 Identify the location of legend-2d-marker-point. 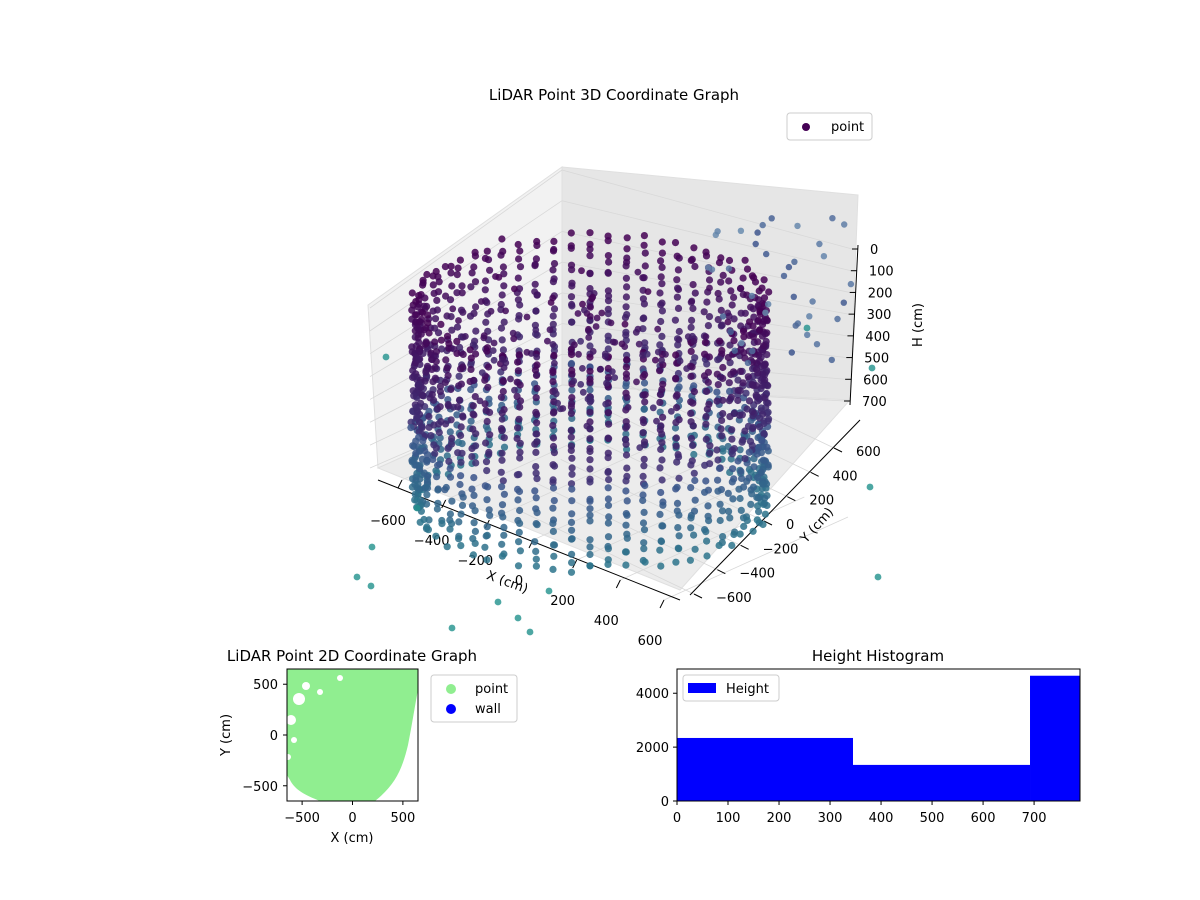
(451, 689).